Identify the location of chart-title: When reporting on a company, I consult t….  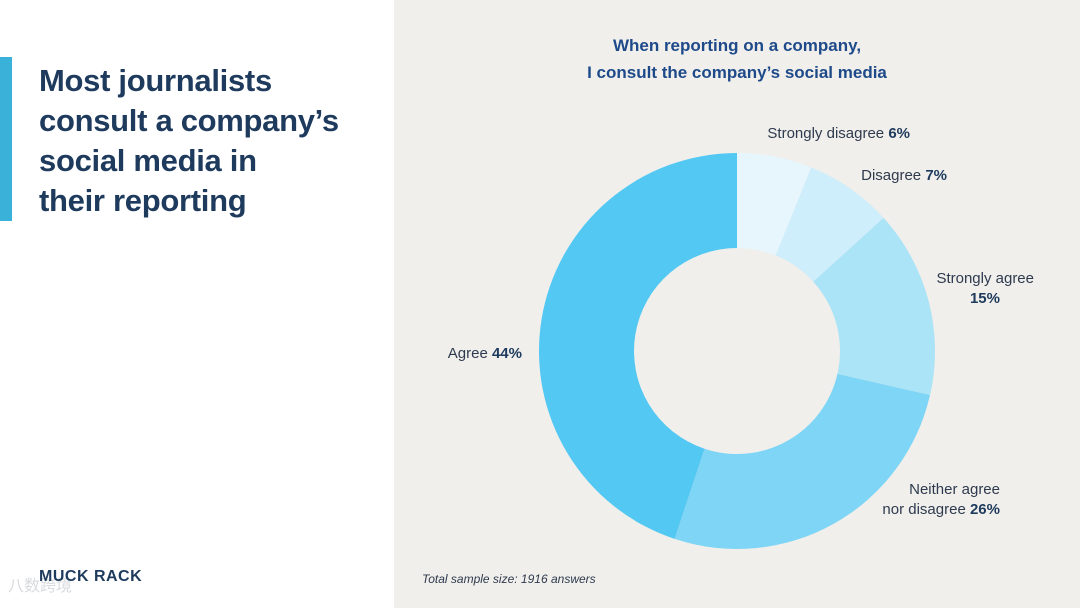
(737, 59).